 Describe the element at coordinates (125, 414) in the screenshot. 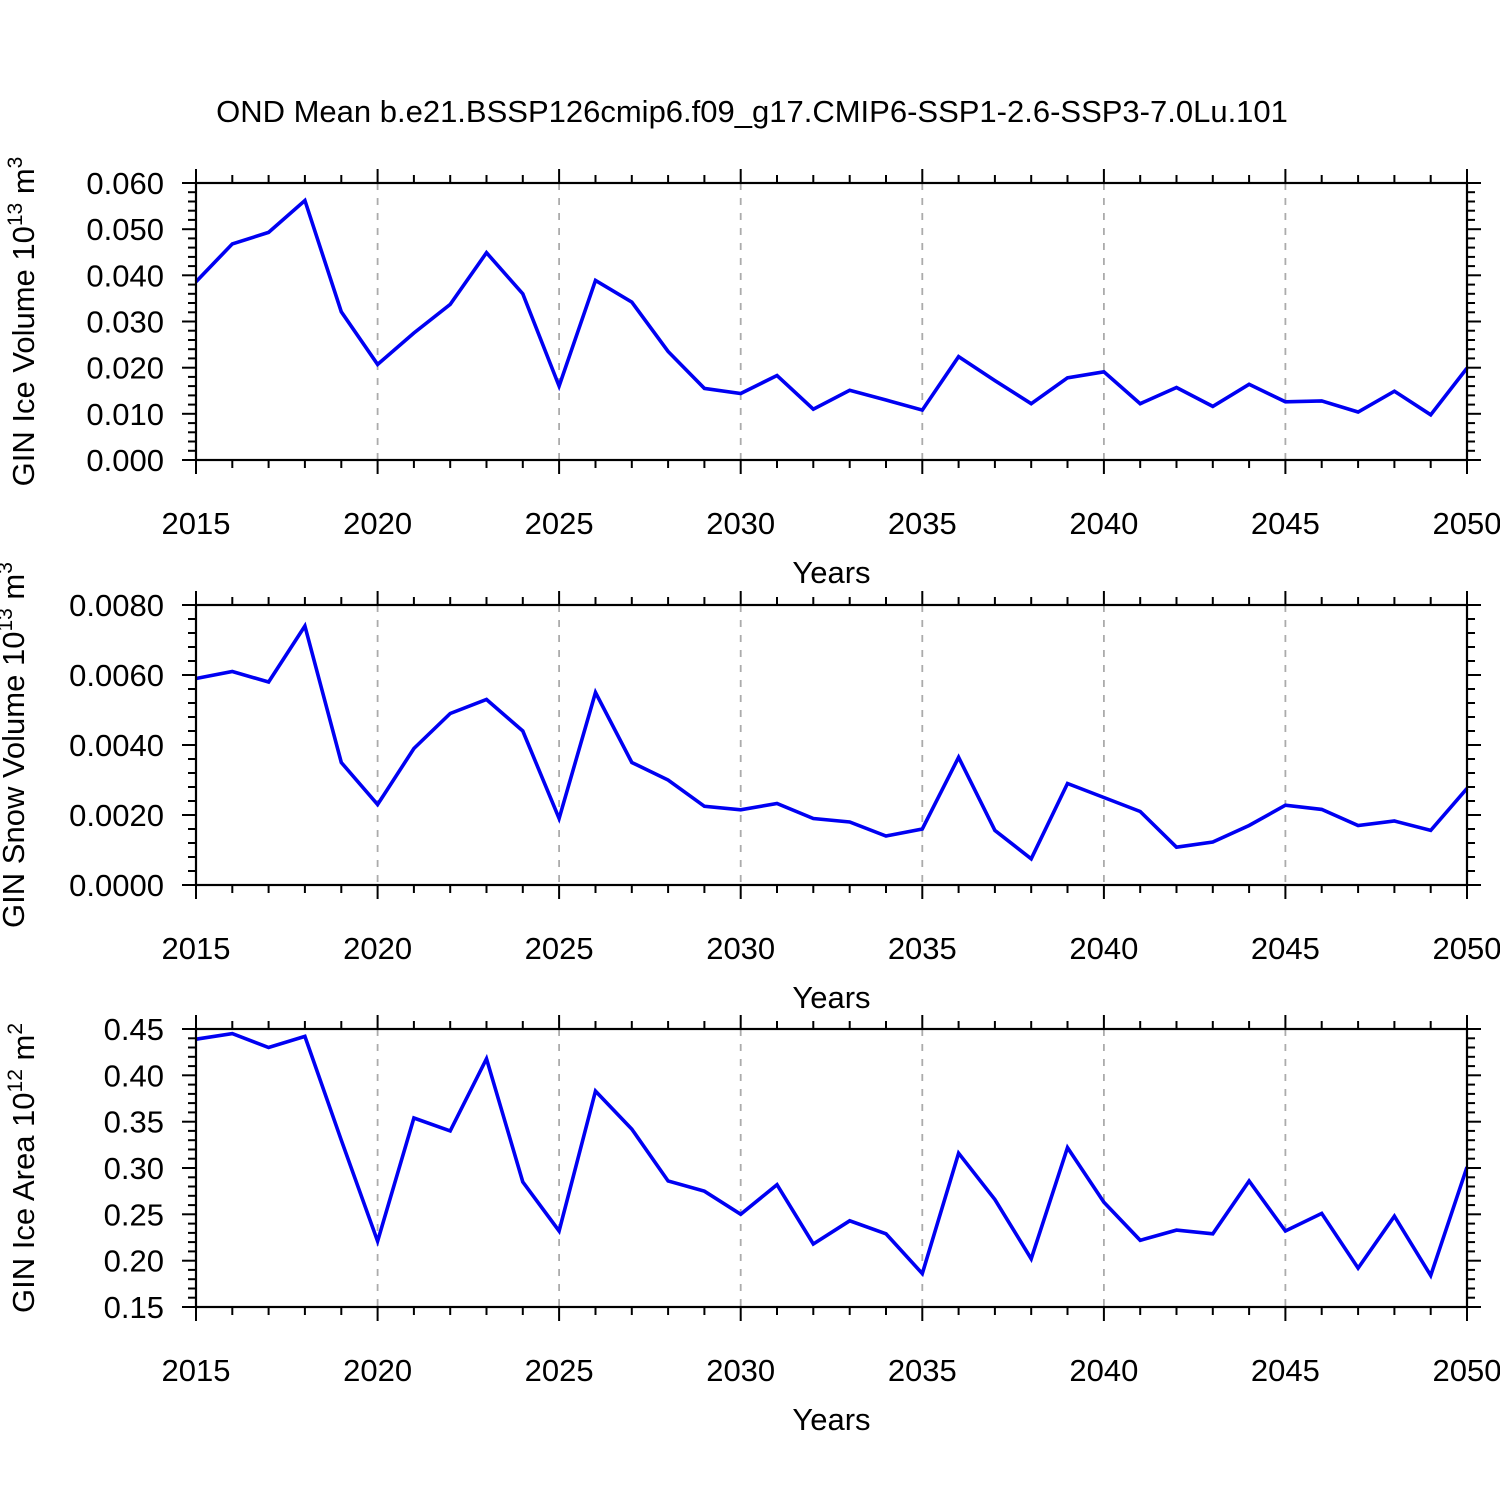

I see `y-tick-label: 0.010` at that location.